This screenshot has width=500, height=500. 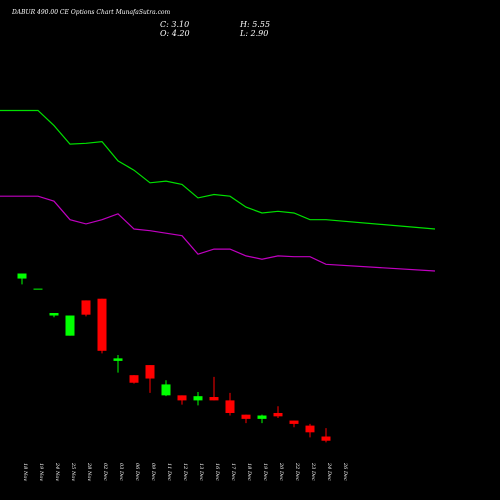 I want to click on x-tick-label: 19 Nov, so click(x=41, y=472).